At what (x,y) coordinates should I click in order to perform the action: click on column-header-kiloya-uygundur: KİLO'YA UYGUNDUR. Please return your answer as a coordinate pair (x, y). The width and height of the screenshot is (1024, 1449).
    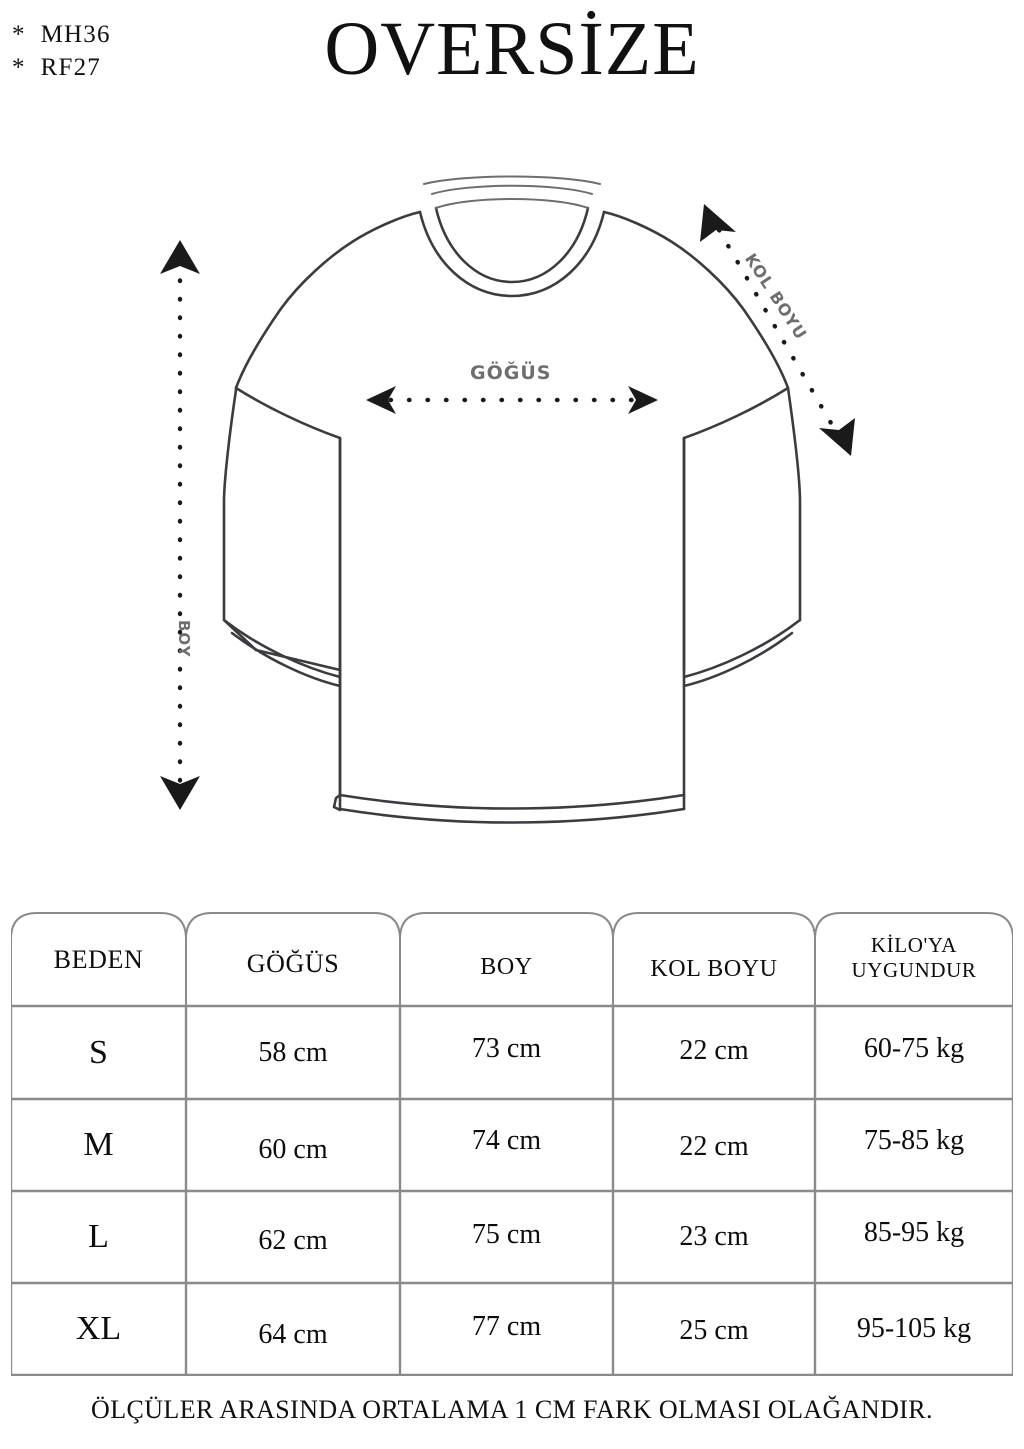
    Looking at the image, I should click on (914, 957).